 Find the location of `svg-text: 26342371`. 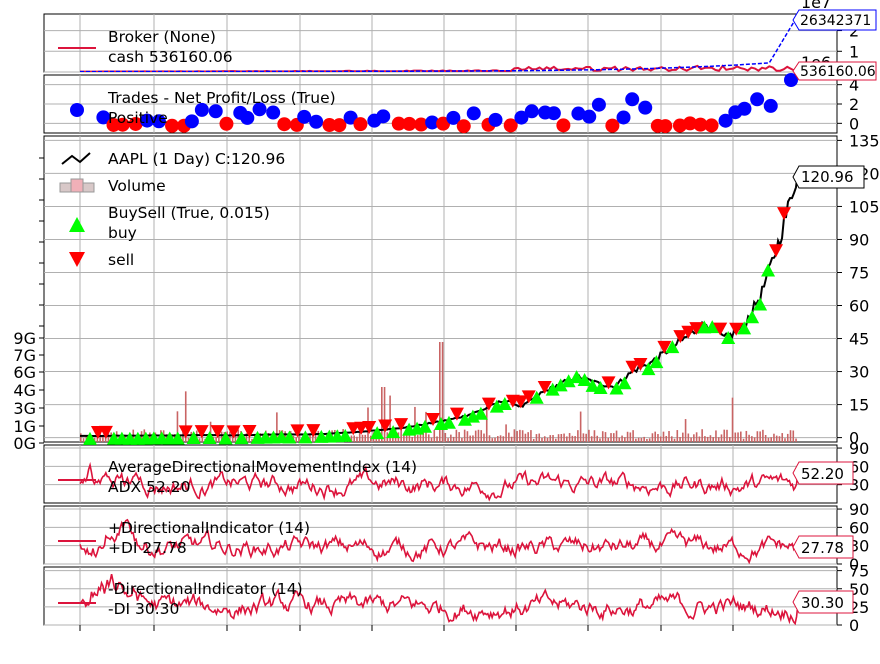

svg-text: 26342371 is located at coordinates (835, 21).